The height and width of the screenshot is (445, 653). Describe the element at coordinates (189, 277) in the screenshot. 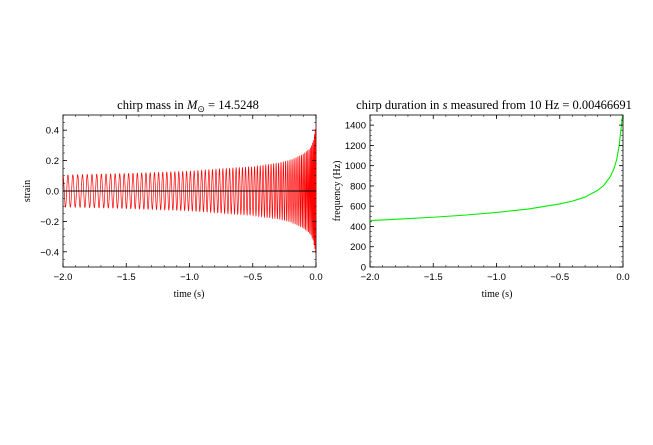

I see `strain-x-tick-label: −1.0` at that location.